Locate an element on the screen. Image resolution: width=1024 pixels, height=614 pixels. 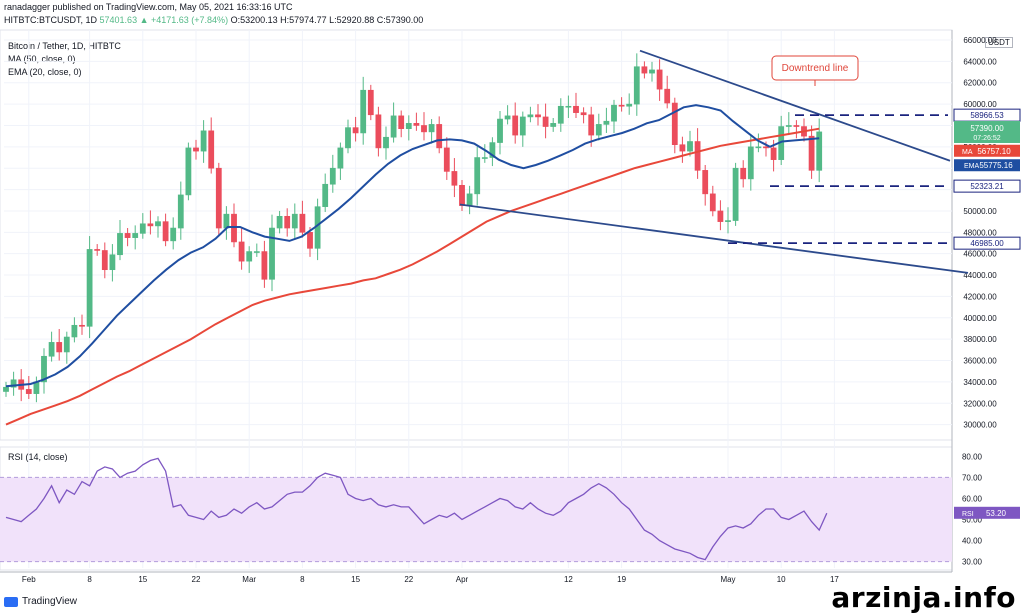
y-tick-label: 62000.00 is located at coordinates (980, 83).